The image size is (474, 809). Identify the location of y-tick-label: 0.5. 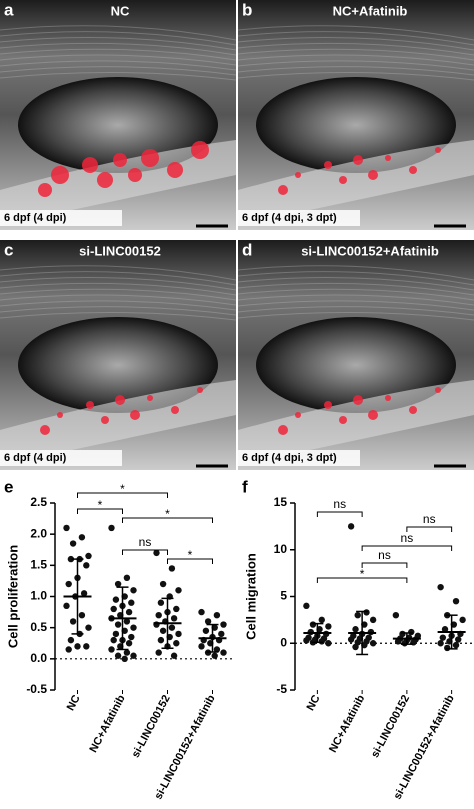
(38, 627).